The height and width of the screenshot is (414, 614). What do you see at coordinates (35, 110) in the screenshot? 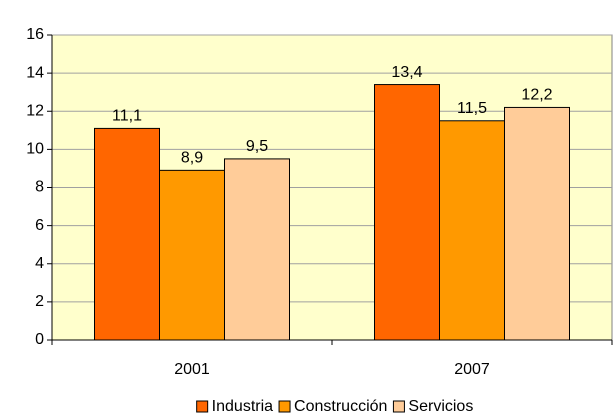
I see `y-tick-label: 12` at bounding box center [35, 110].